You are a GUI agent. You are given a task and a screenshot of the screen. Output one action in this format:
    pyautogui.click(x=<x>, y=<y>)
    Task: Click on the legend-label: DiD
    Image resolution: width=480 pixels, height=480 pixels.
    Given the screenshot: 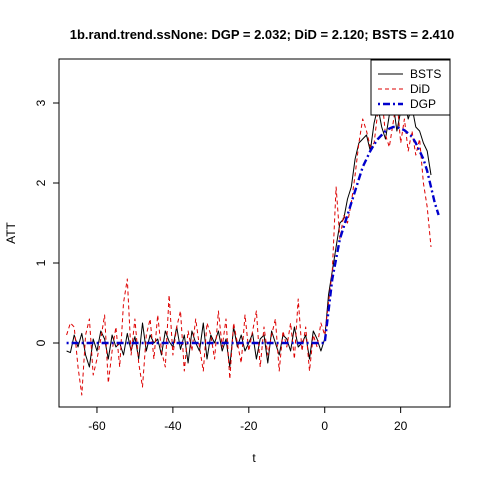 What is the action you would take?
    pyautogui.click(x=420, y=89)
    